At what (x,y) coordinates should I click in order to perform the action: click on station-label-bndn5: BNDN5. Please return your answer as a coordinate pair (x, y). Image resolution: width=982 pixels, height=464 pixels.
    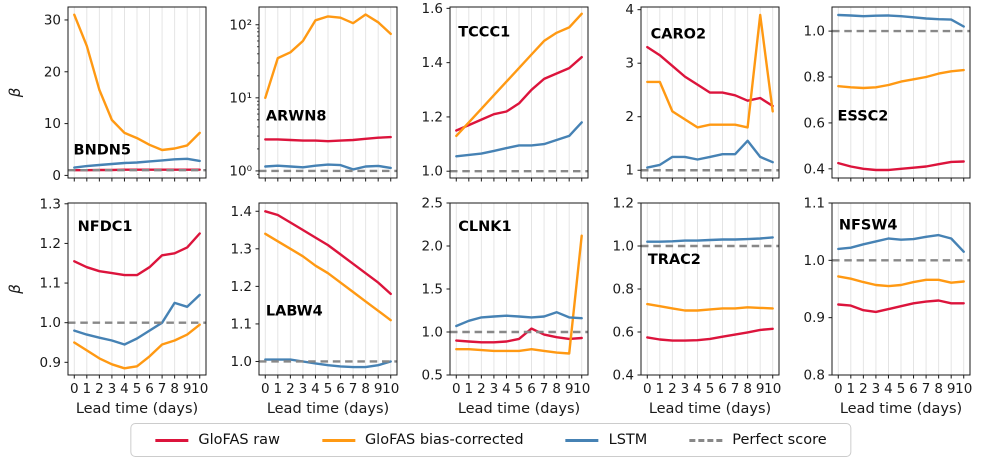
    Looking at the image, I should click on (102, 151).